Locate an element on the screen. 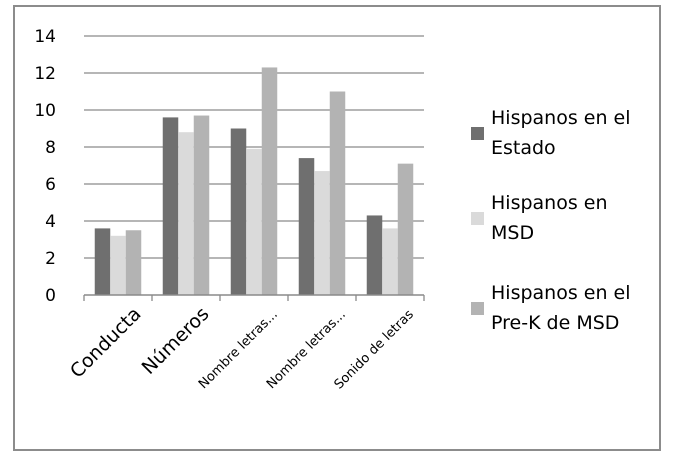 This screenshot has height=460, width=673. y-tick-label: 0 is located at coordinates (50, 296).